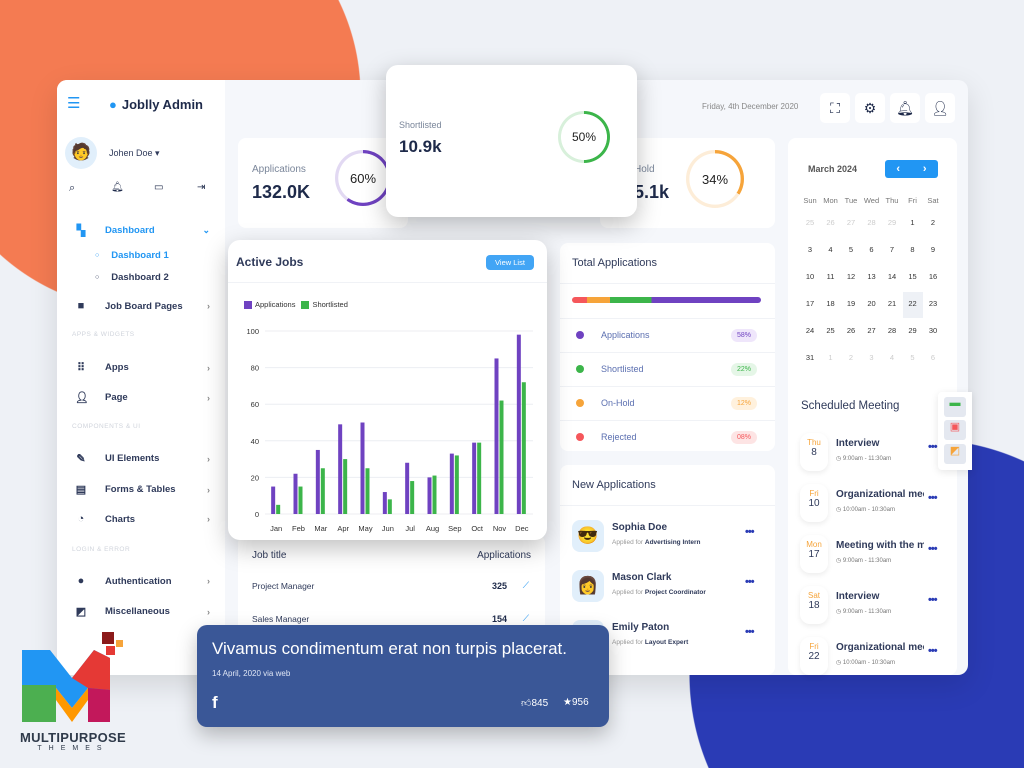 The width and height of the screenshot is (1024, 768). I want to click on meeting-item: Thu 8 Interview ◷ 9:00am - 11:30am •••, so click(875, 453).